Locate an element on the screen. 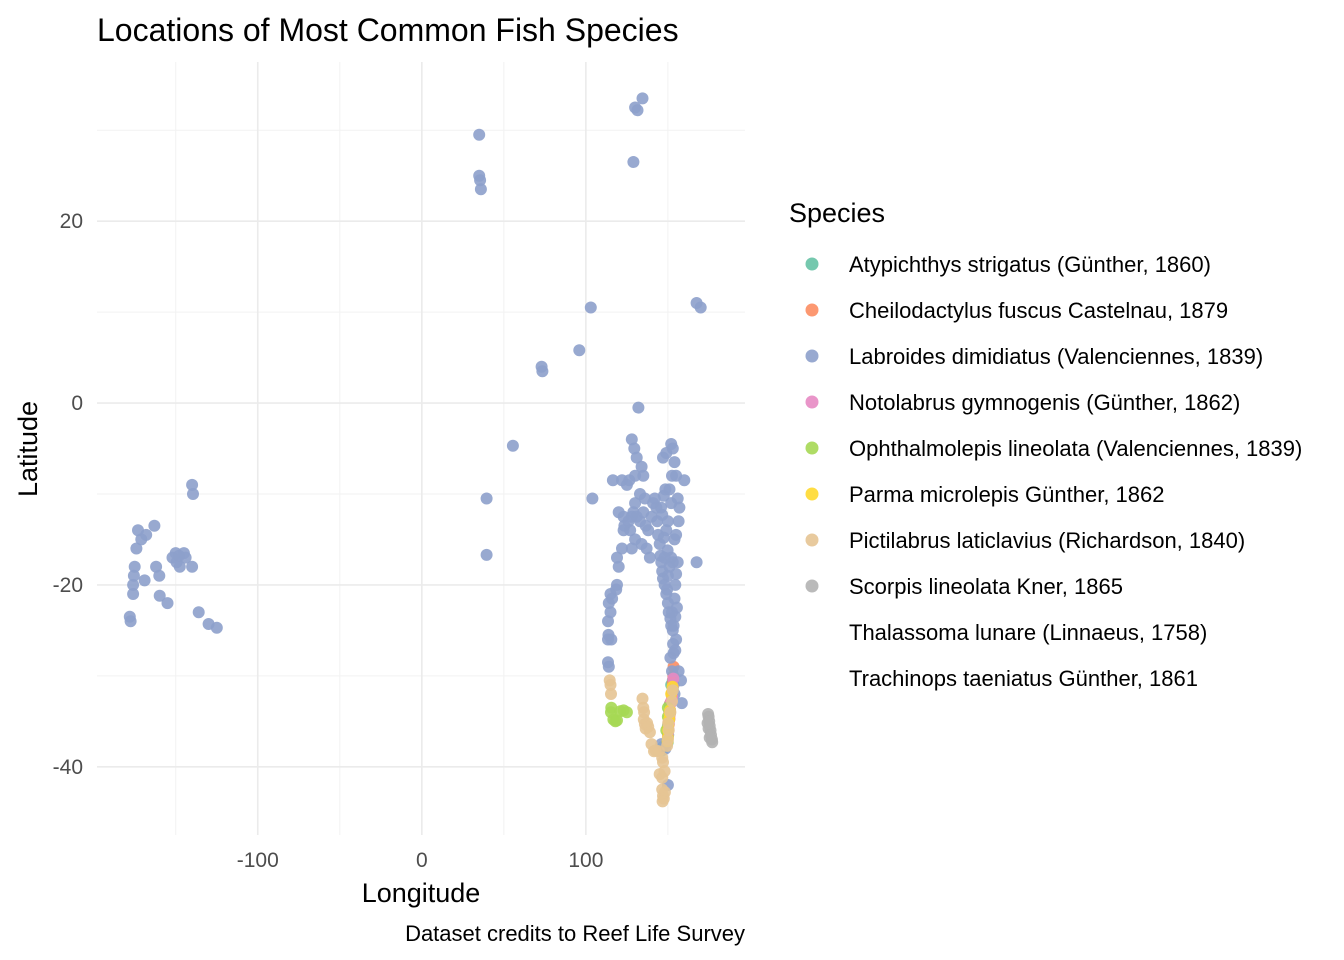 The image size is (1344, 960). legend-label: Atypichthys strigatus (Günther, 1860) is located at coordinates (1030, 264).